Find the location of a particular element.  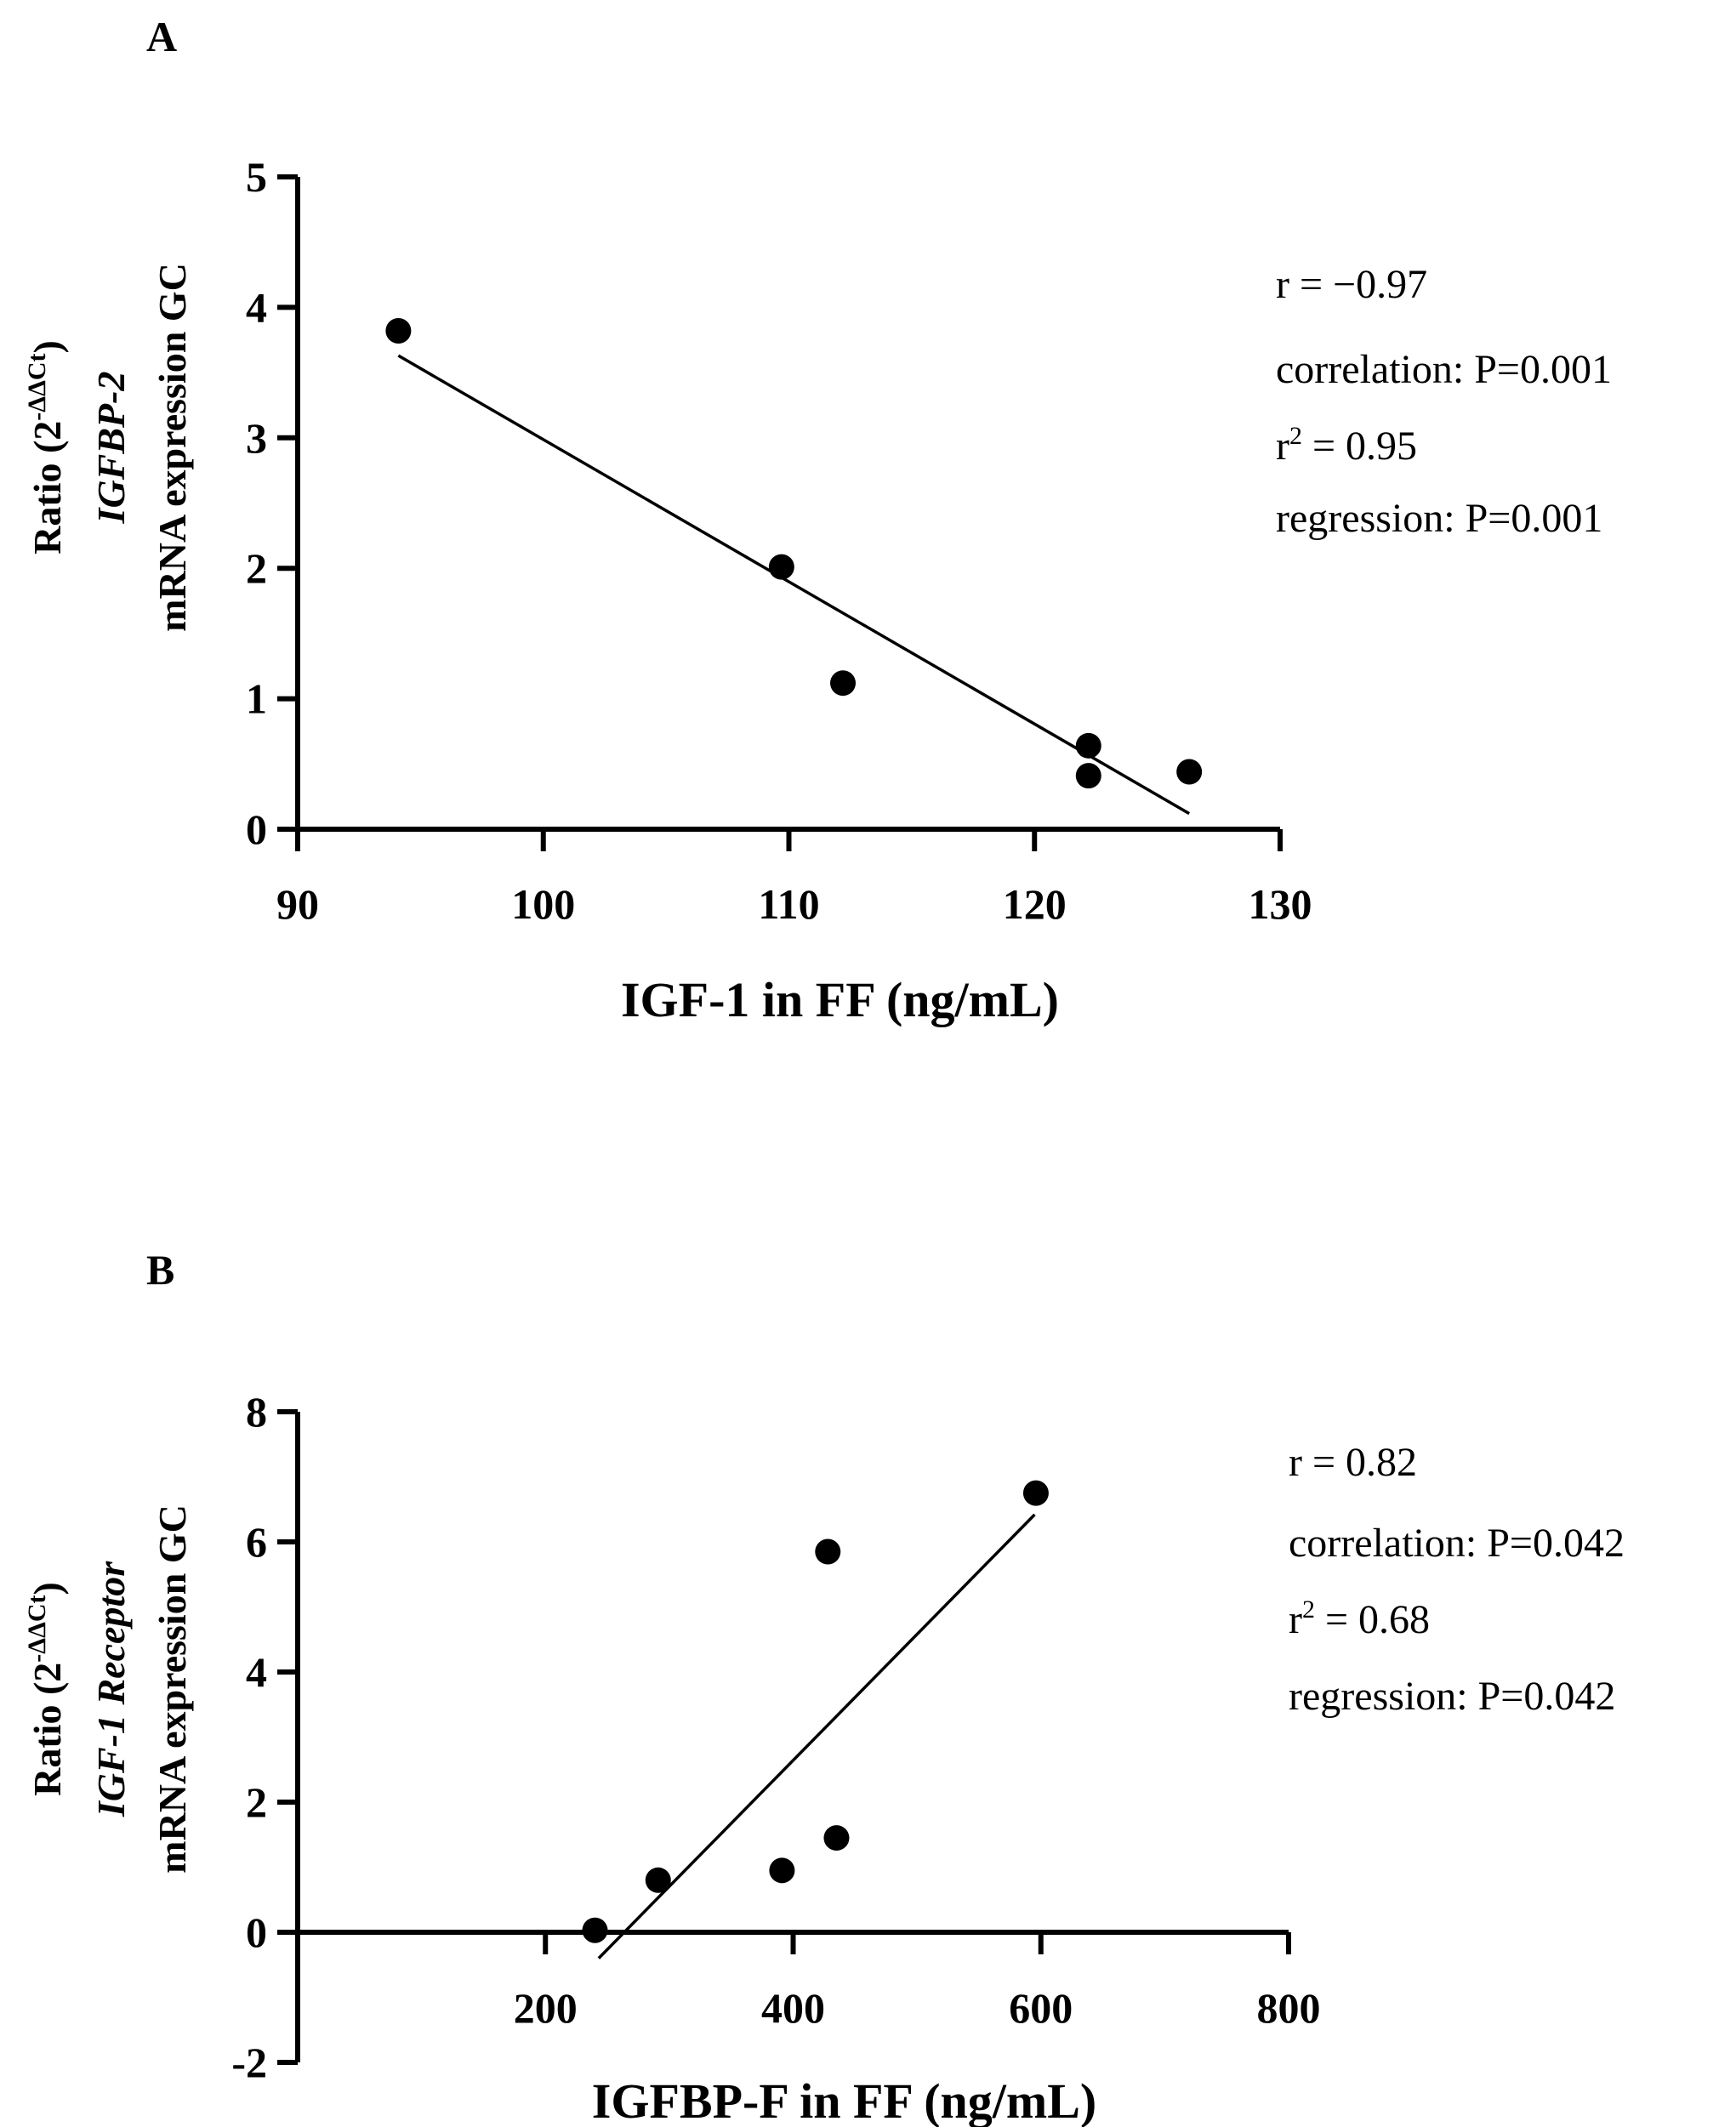

panel-a-x-label: IGF-1 in FF (ng/mL) is located at coordinates (840, 999).